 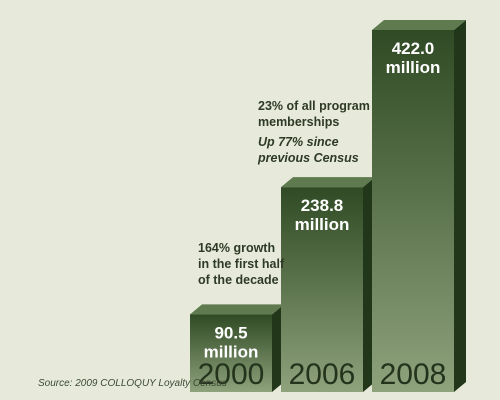 What do you see at coordinates (322, 215) in the screenshot?
I see `value-label-2006: 238.8 million` at bounding box center [322, 215].